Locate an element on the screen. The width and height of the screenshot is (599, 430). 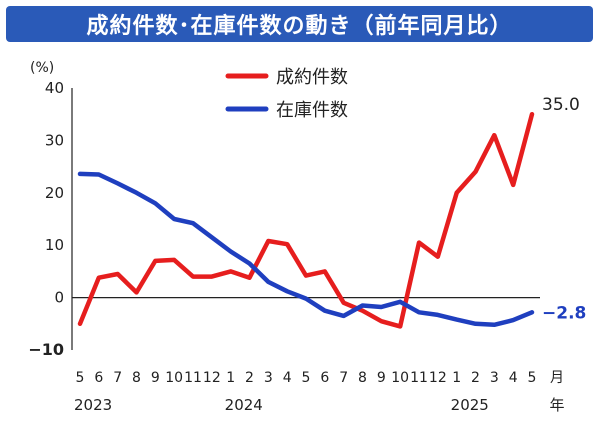
series-end-label: −2.8 is located at coordinates (564, 313).